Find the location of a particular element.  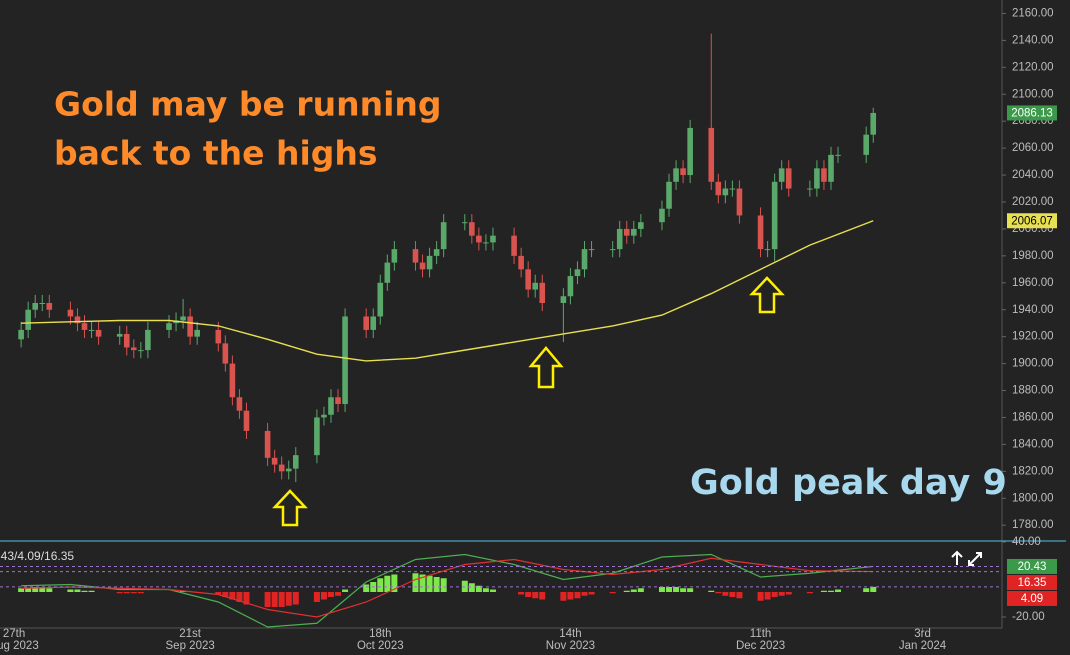

x-tick-label: 3rd is located at coordinates (922, 634).